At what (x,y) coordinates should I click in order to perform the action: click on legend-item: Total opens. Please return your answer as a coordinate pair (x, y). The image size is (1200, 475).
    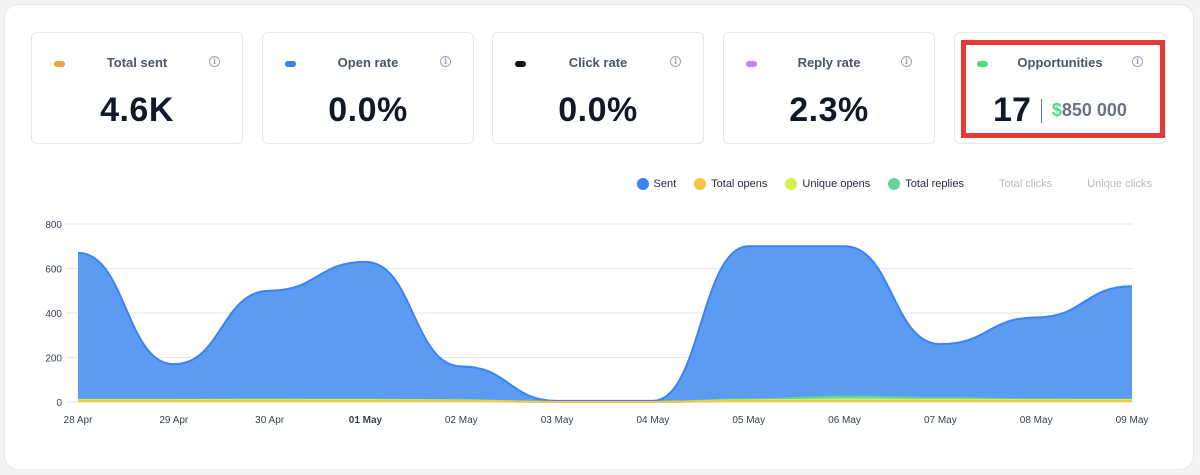
    Looking at the image, I should click on (730, 184).